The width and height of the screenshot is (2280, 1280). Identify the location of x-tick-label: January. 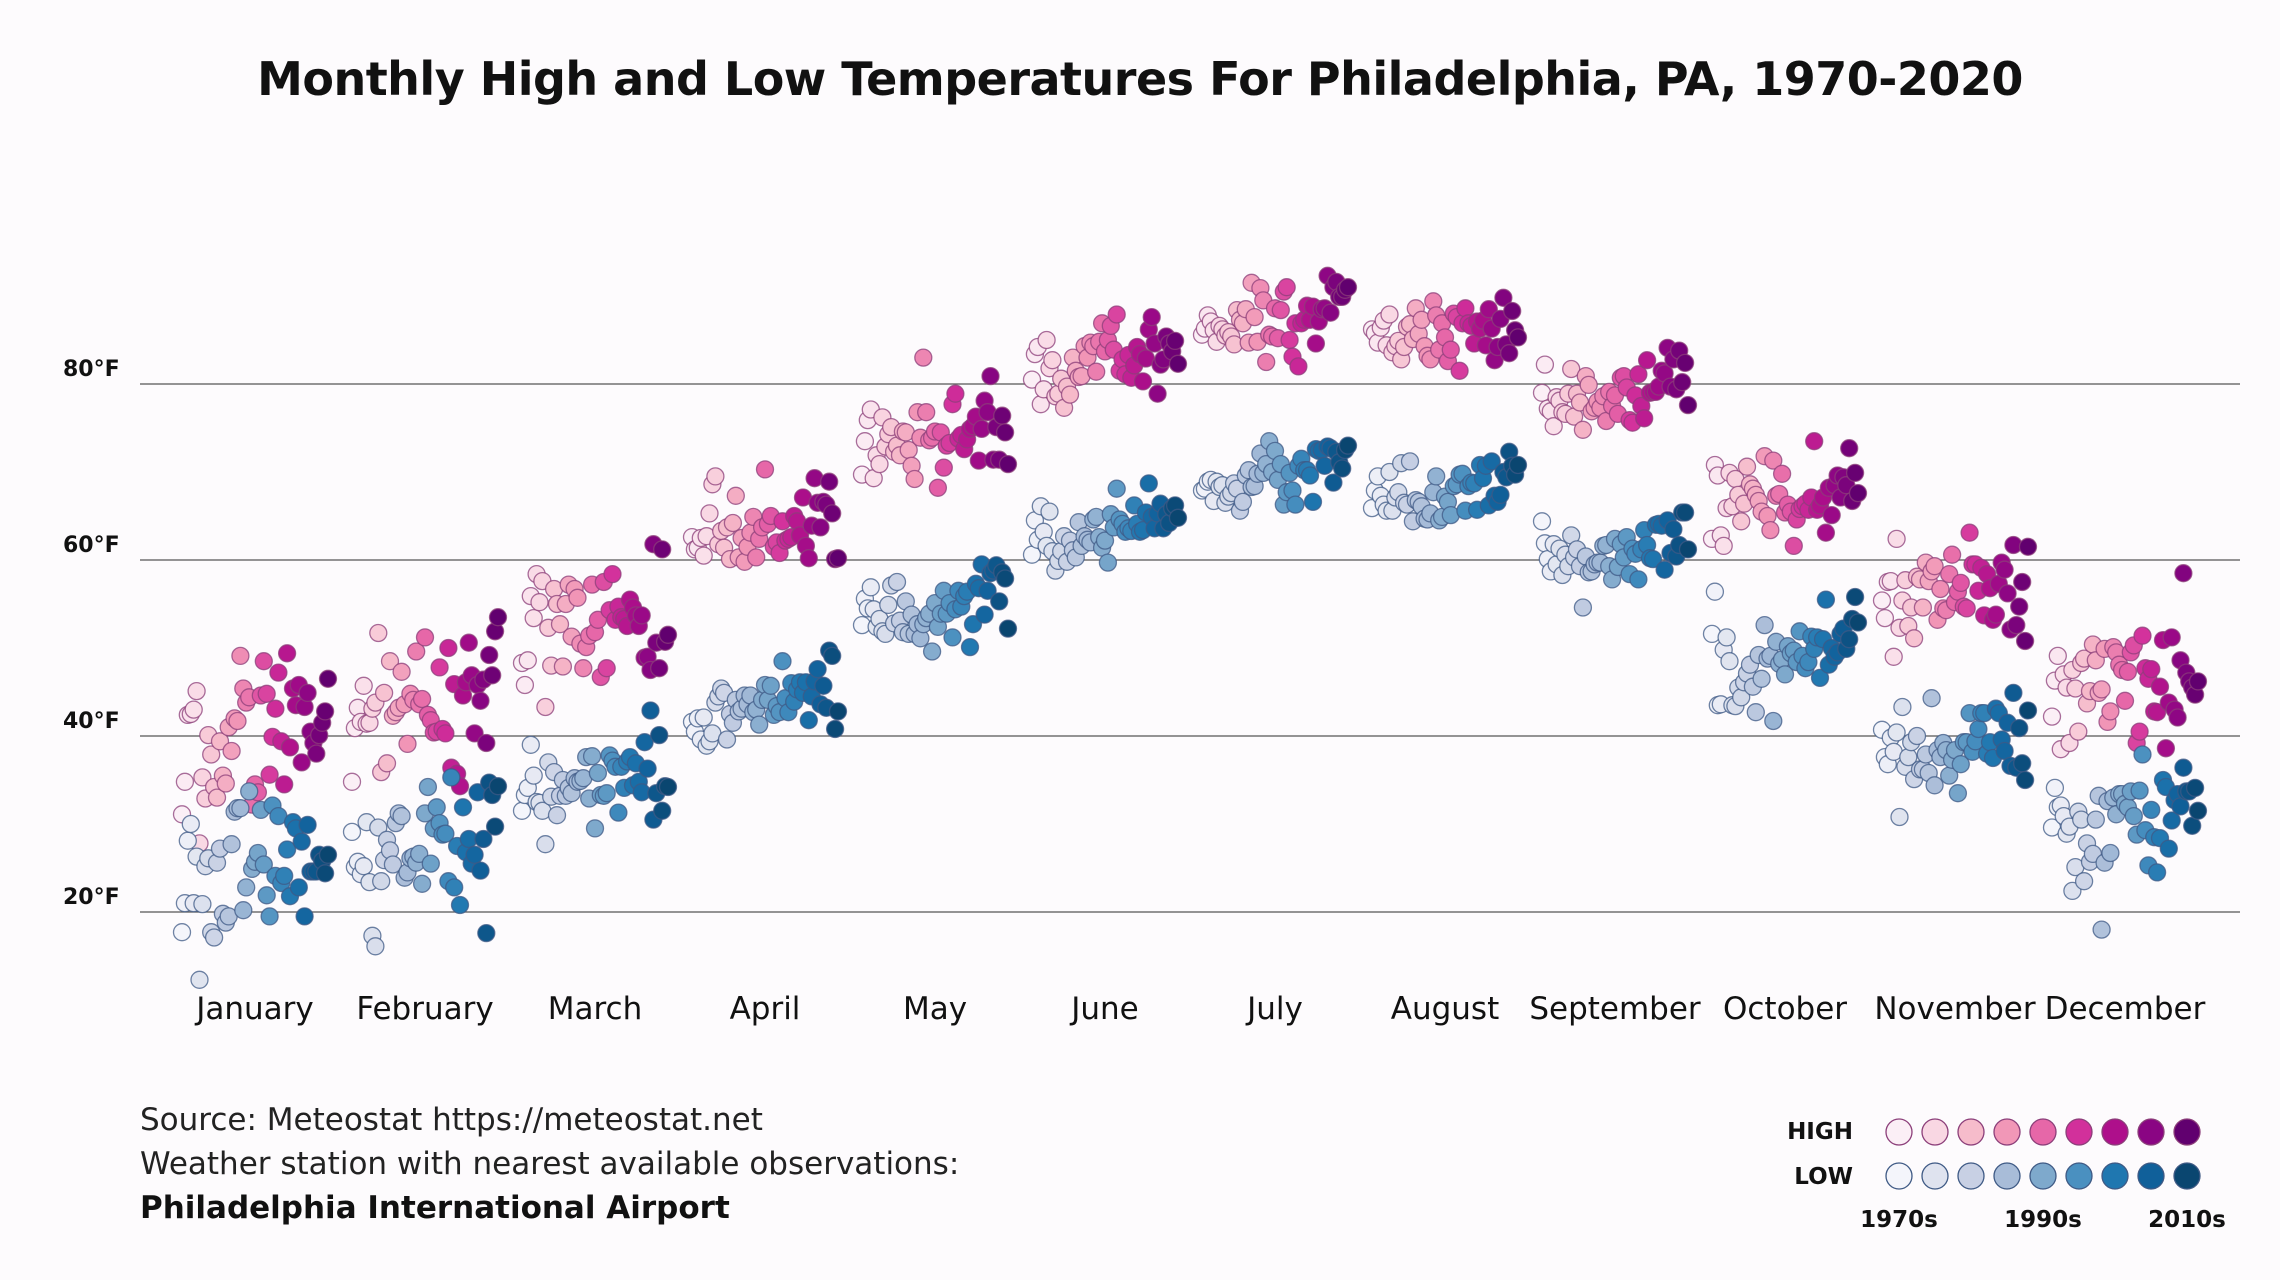
(254, 1009).